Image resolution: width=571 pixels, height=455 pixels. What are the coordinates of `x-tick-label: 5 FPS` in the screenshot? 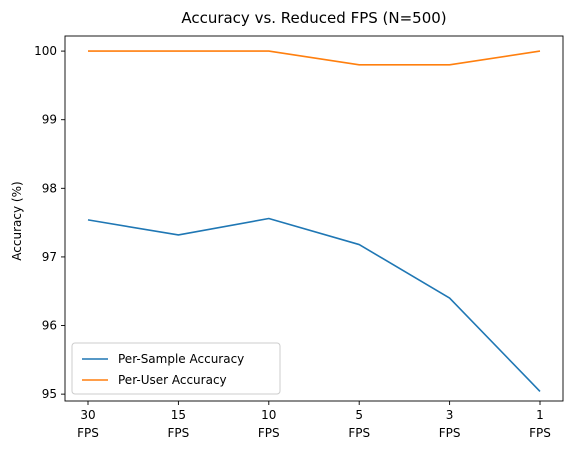 It's located at (359, 424).